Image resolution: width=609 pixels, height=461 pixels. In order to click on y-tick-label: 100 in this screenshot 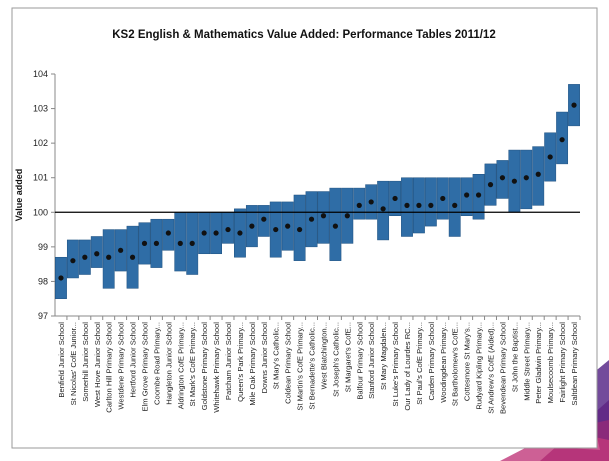, I will do `click(40, 212)`.